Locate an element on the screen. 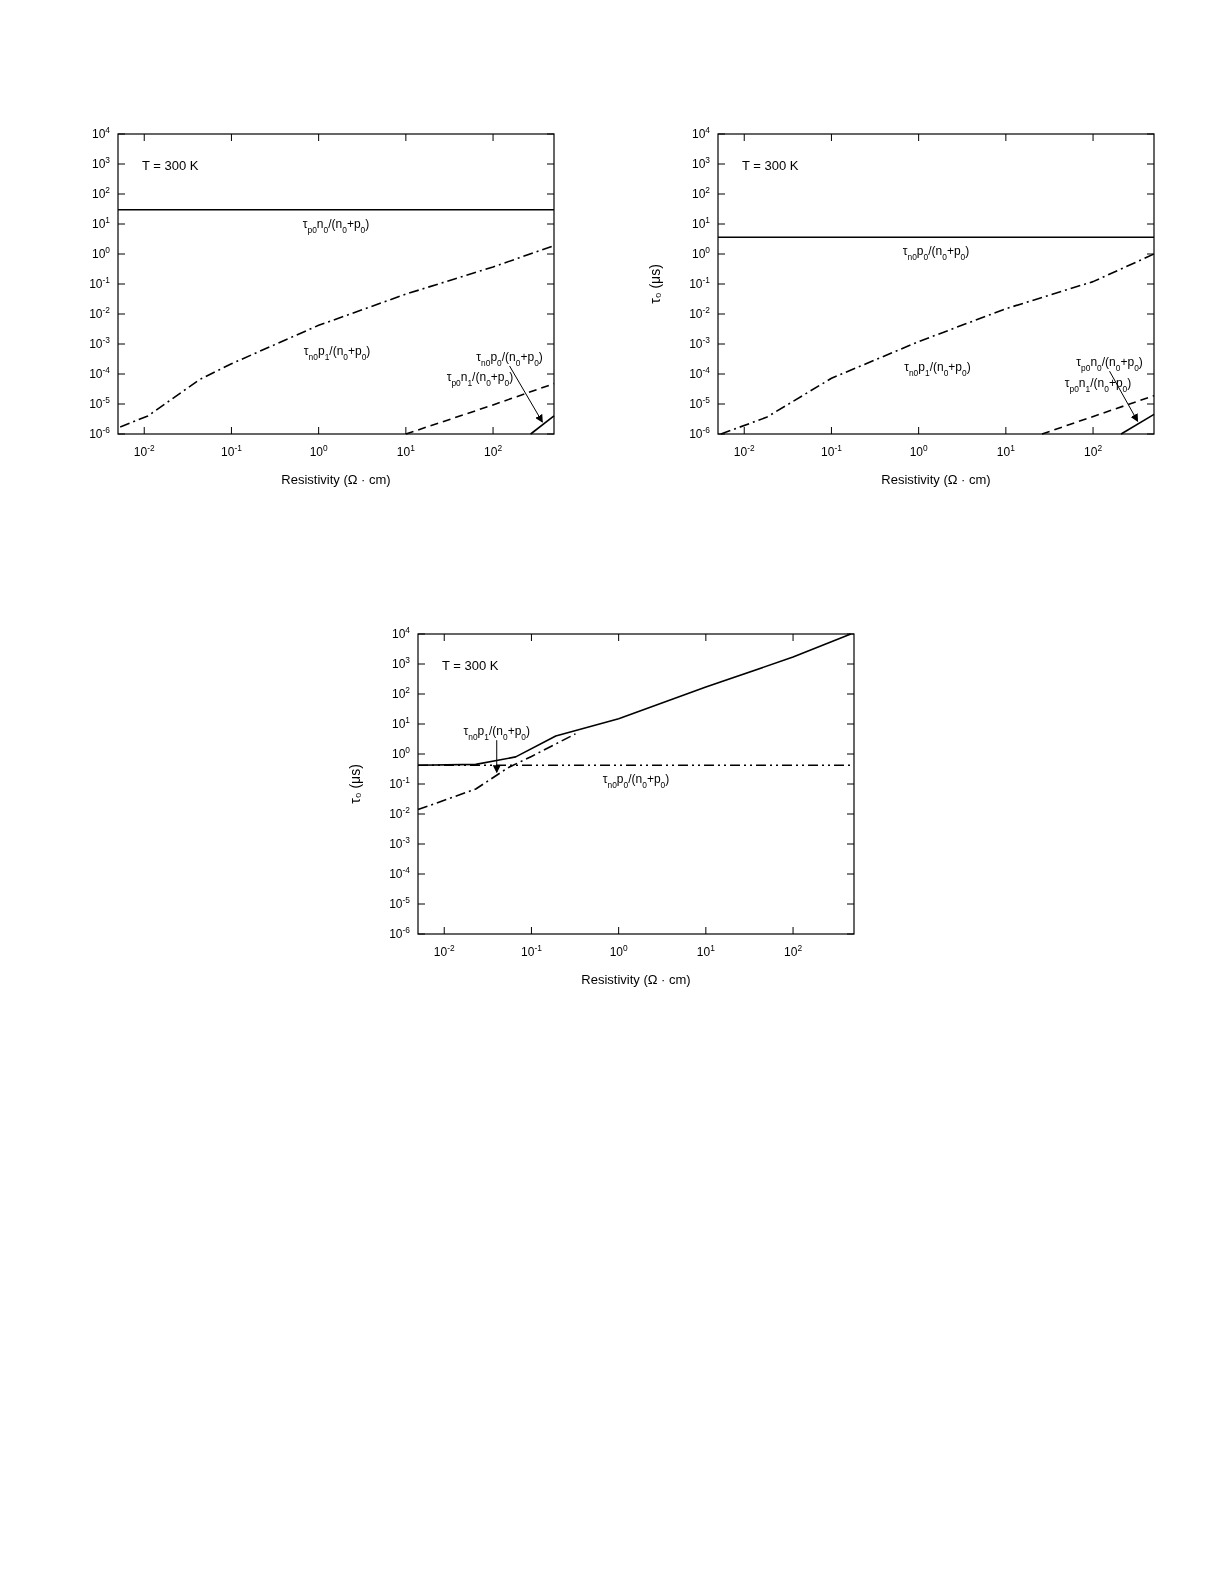 This screenshot has height=1585, width=1225. x-tick-label: 10$^{1}$ is located at coordinates (1006, 451).